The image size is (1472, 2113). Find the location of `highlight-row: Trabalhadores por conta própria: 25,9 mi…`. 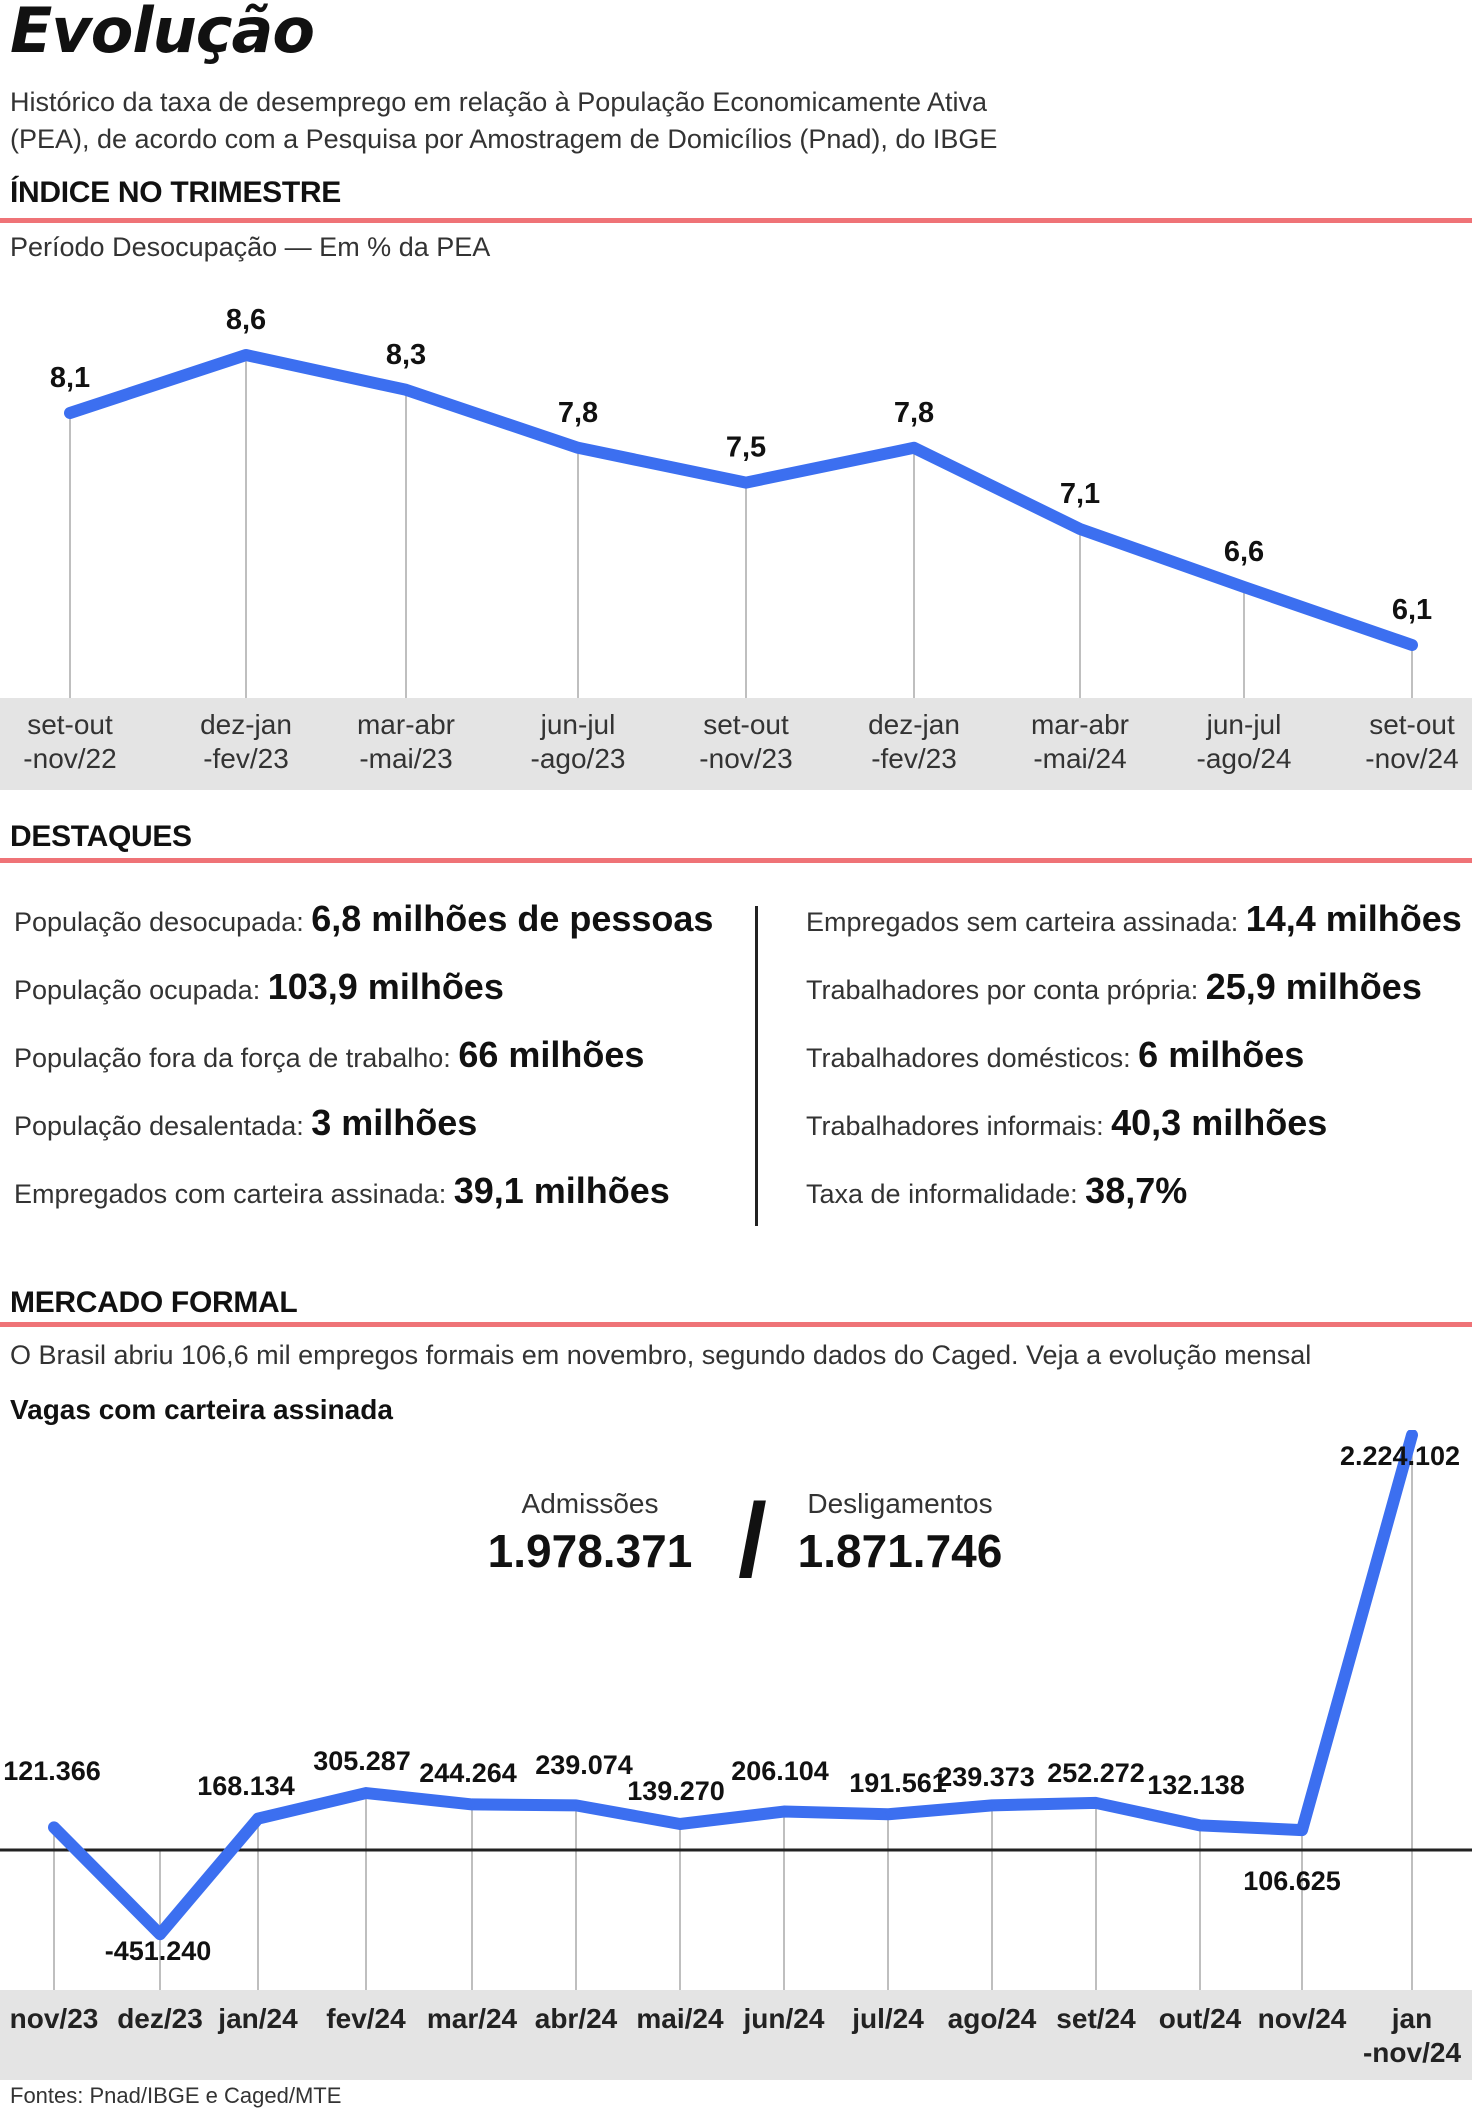

highlight-row: Trabalhadores por conta própria: 25,9 mi… is located at coordinates (1114, 986).